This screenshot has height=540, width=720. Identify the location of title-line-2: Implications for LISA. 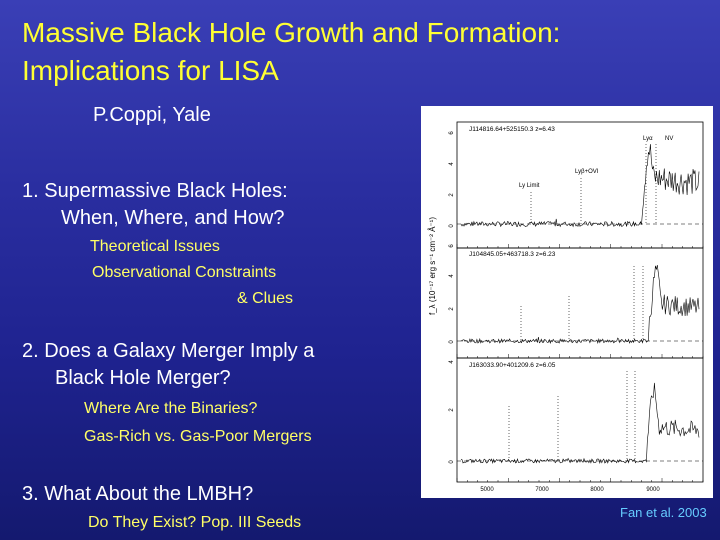
(150, 70).